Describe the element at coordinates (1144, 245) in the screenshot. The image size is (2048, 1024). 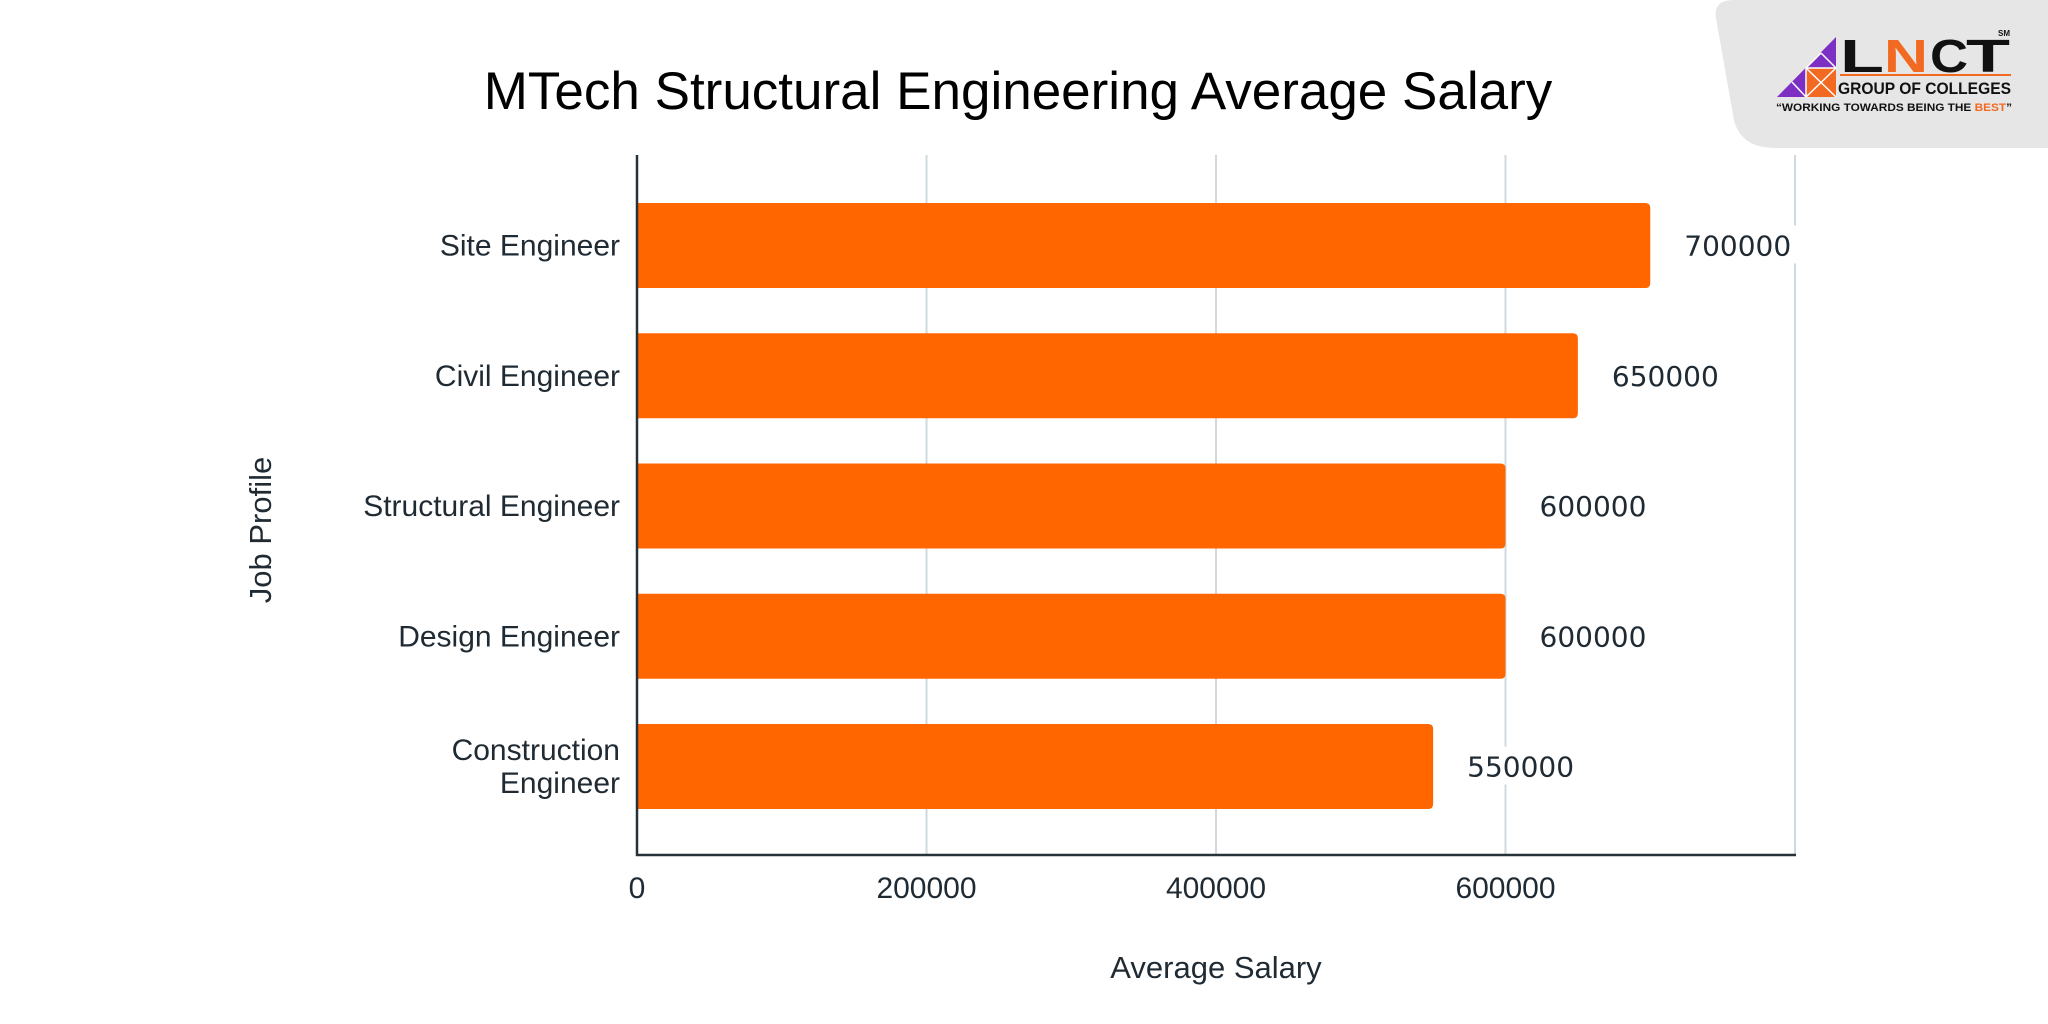
I see `bar-site-engineer` at that location.